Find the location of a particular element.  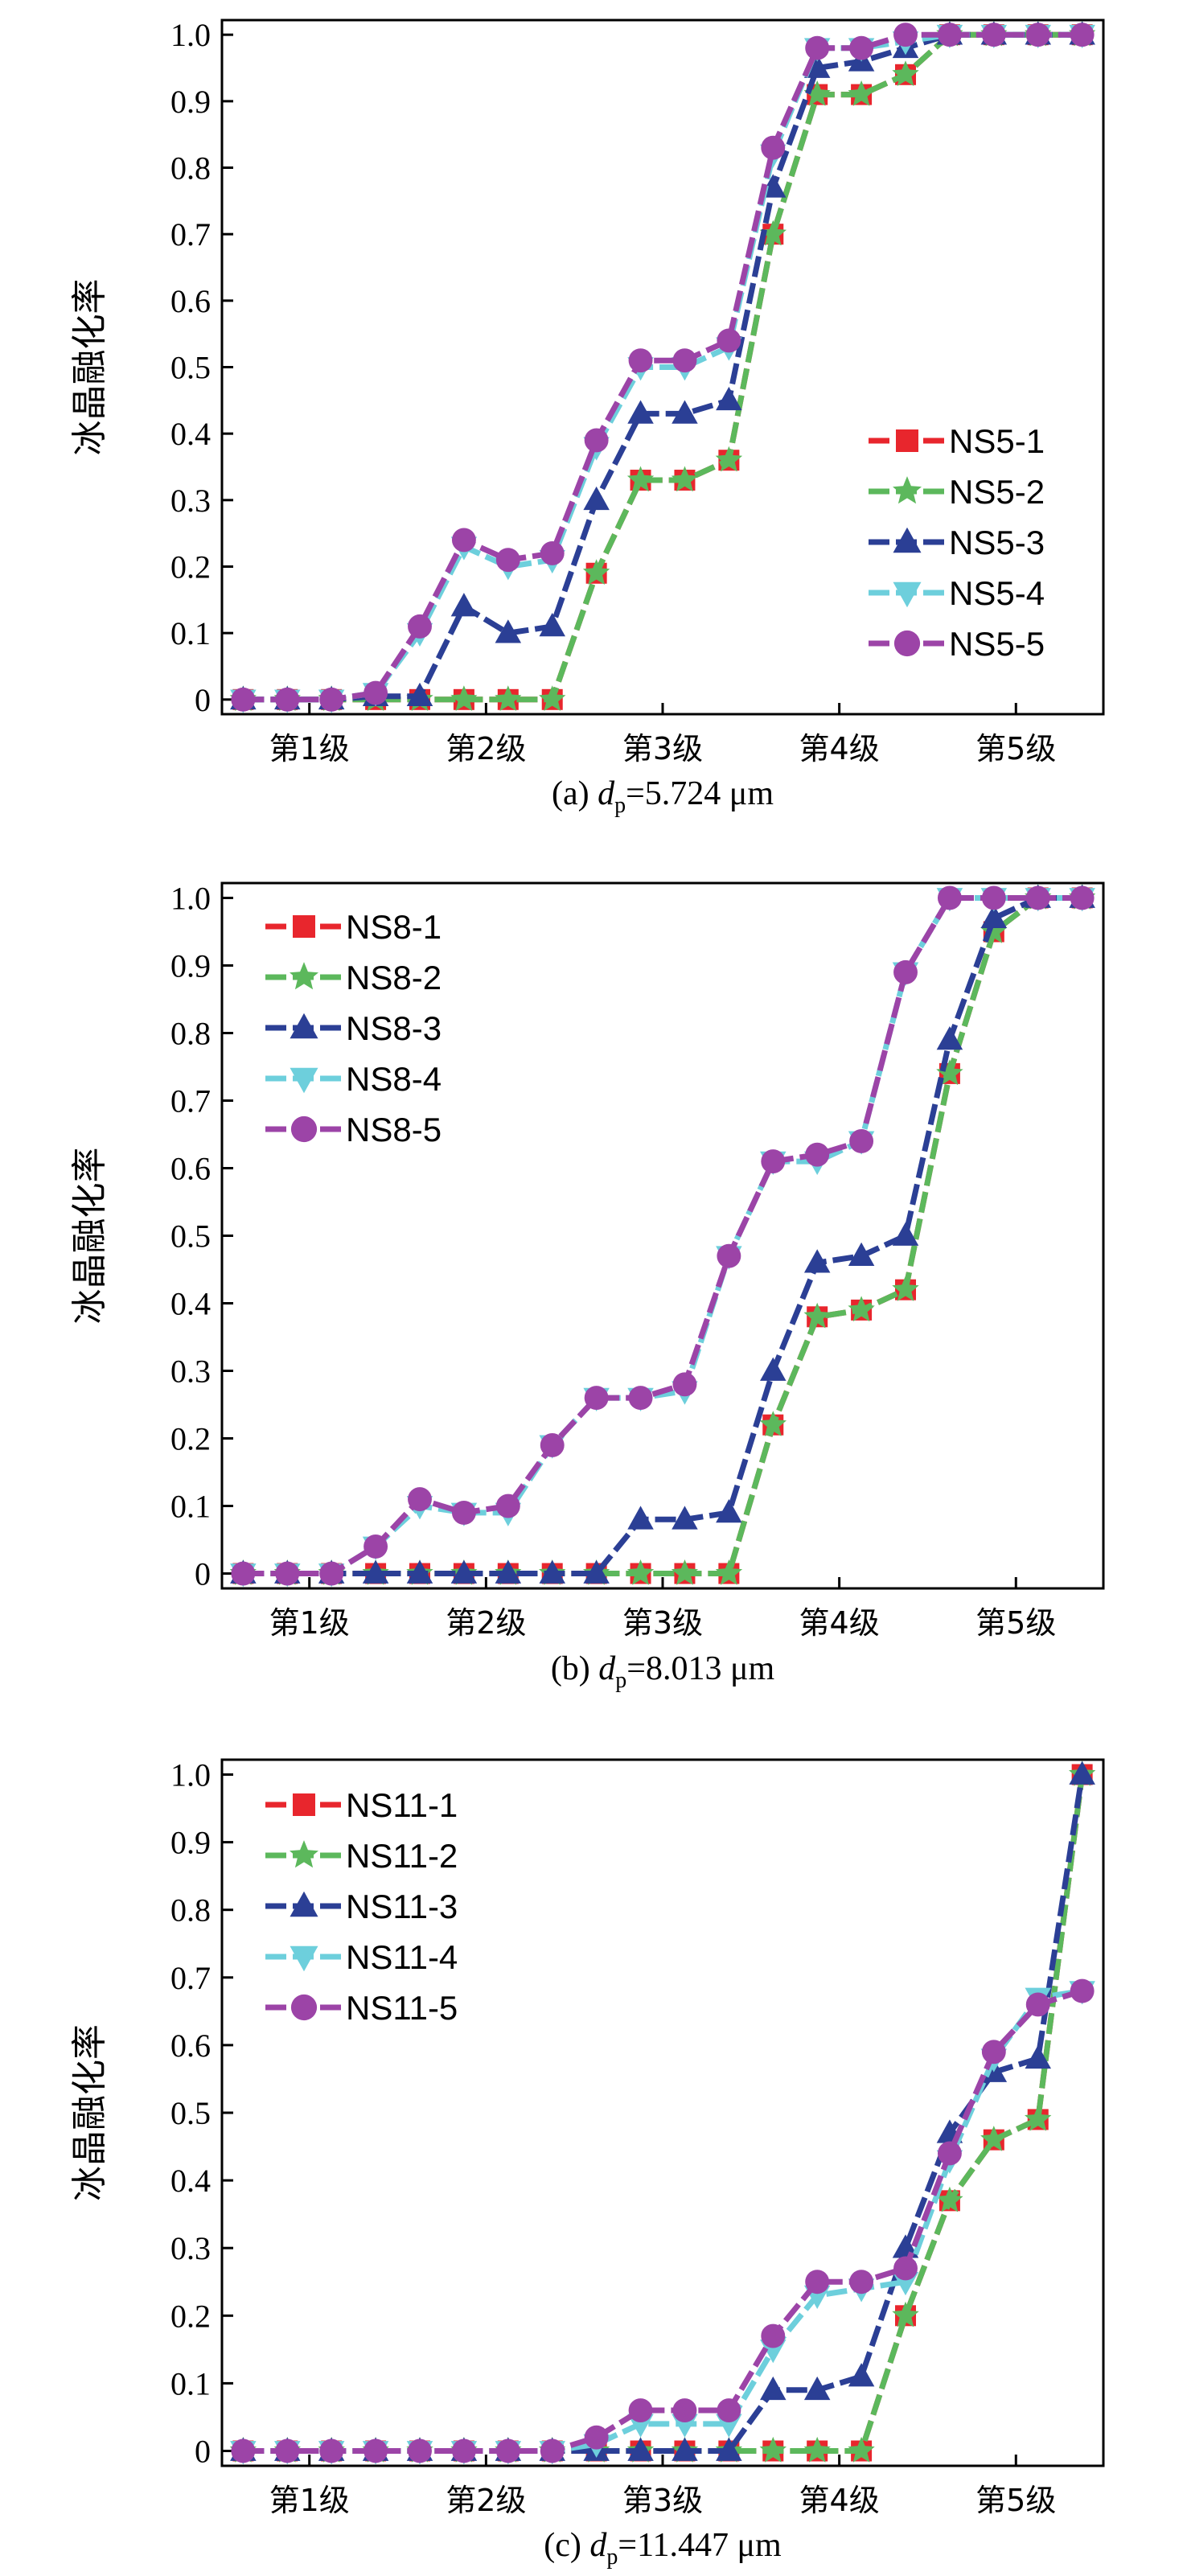

x-category-label: 第4级 is located at coordinates (839, 1623).